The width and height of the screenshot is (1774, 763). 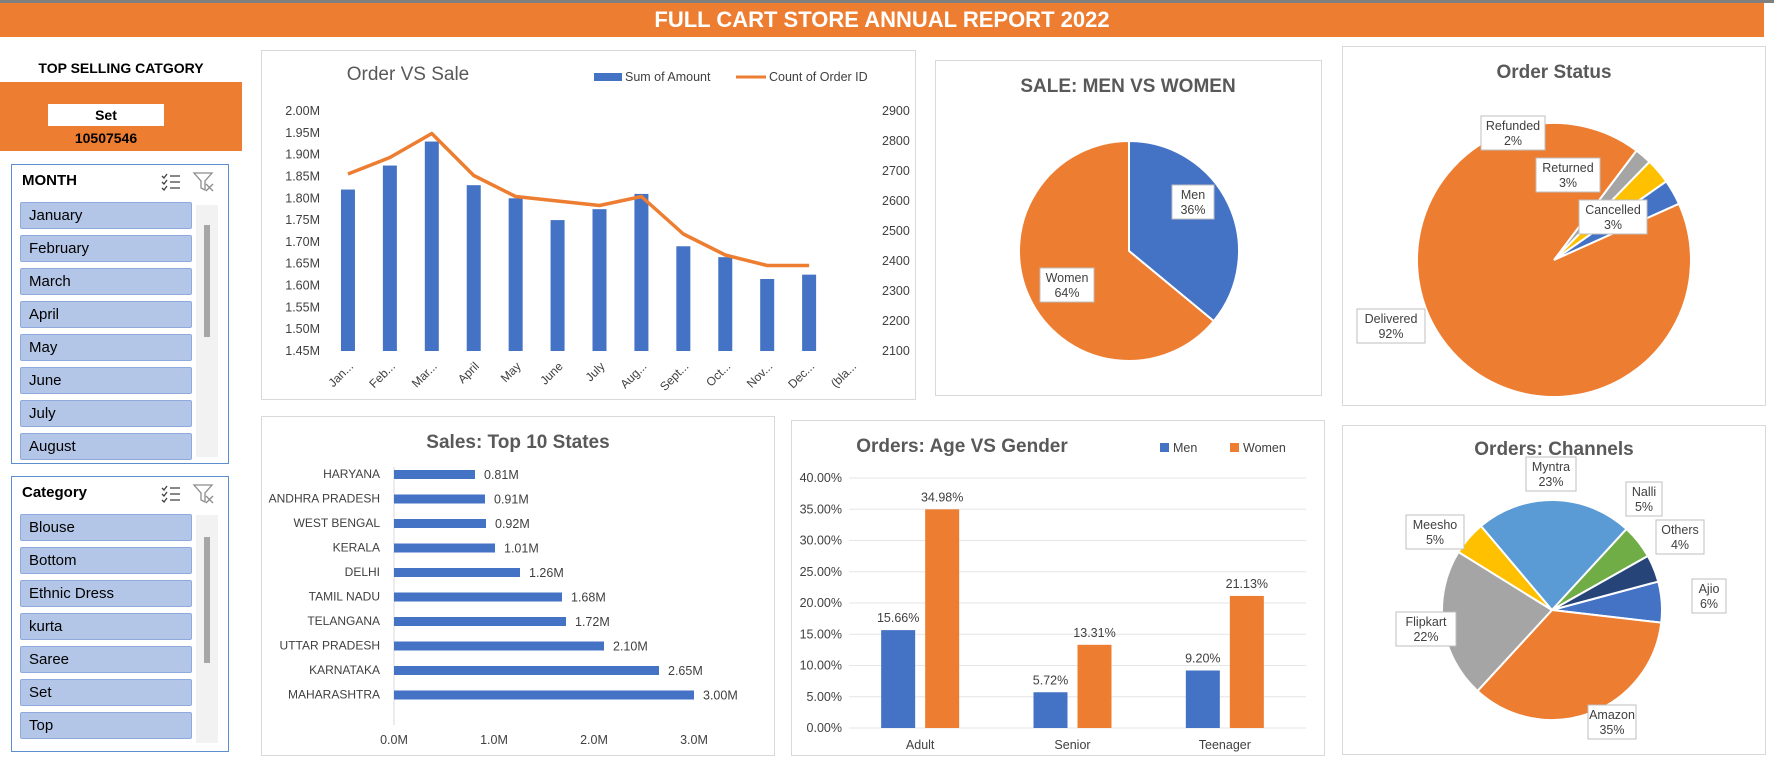 I want to click on y-right-tick-label: 2700, so click(x=896, y=171).